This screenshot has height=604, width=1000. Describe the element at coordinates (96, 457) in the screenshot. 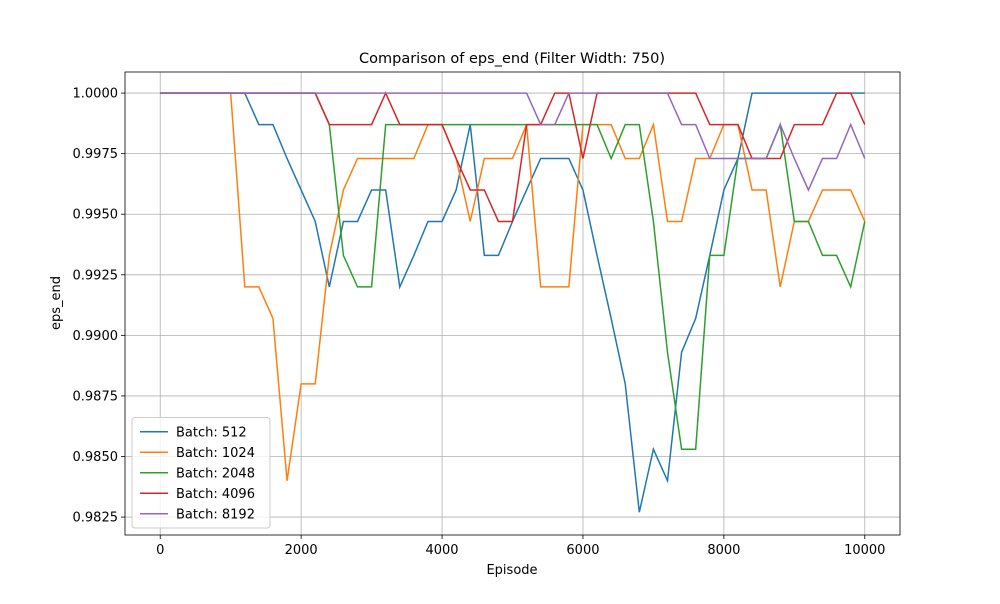

I see `y-tick-label: 0.9850` at that location.